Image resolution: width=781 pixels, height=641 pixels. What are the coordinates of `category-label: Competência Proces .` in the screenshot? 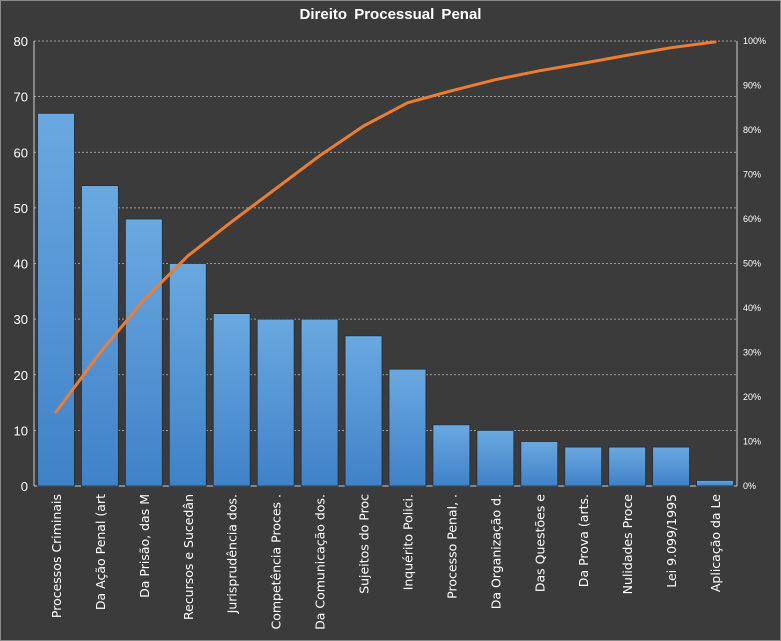 It's located at (276, 562).